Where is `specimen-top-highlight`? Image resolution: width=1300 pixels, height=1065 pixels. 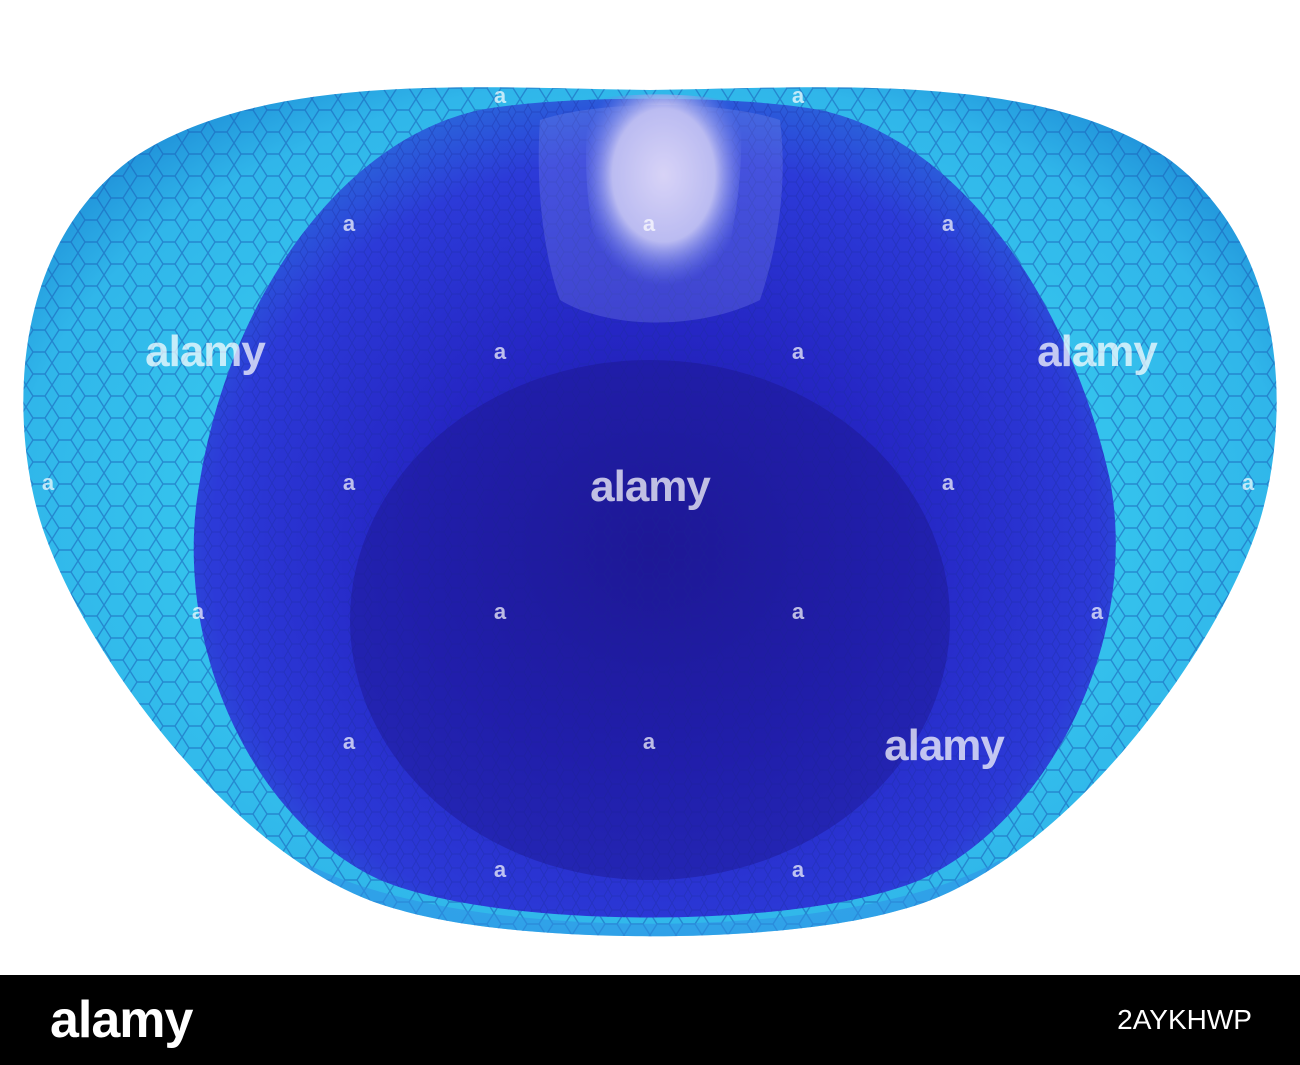
specimen-top-highlight is located at coordinates (663, 195).